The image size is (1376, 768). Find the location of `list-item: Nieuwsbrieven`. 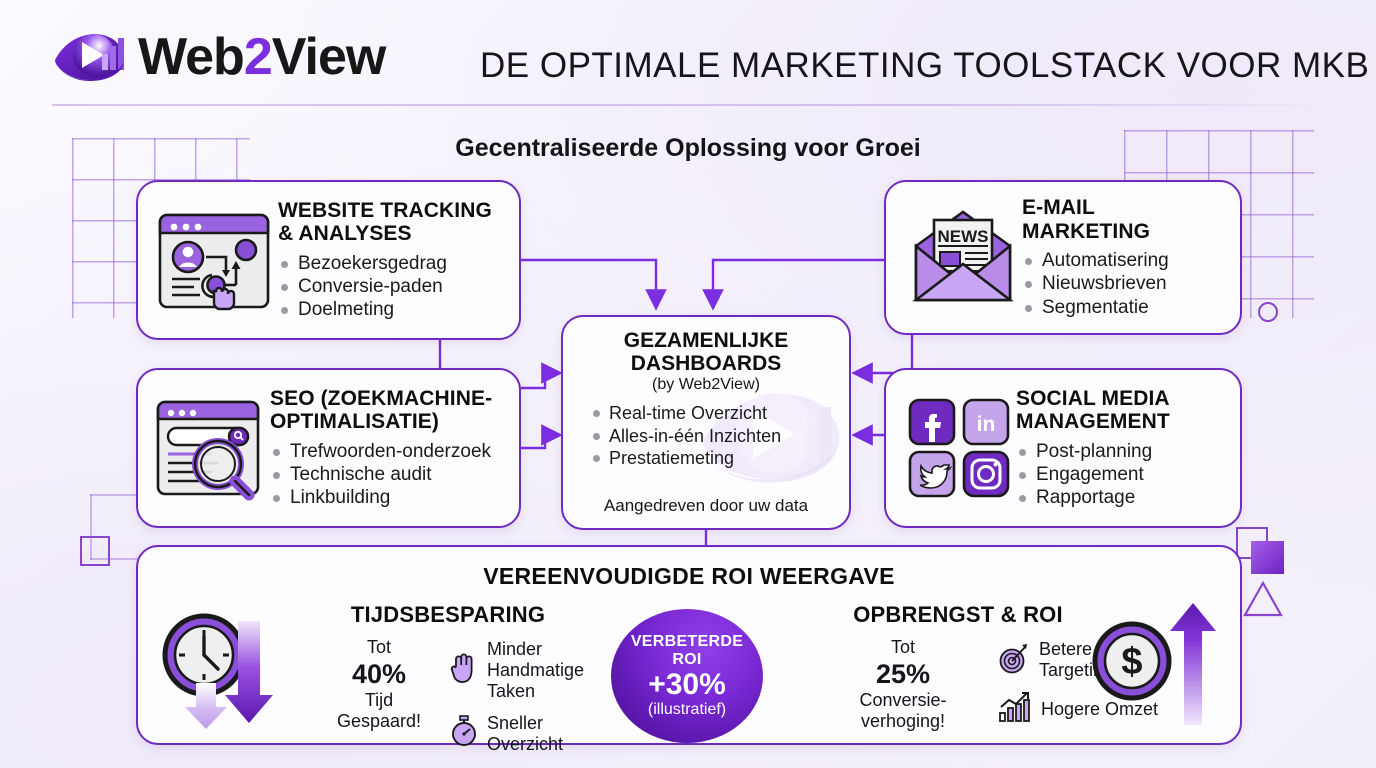

list-item: Nieuwsbrieven is located at coordinates (1124, 283).